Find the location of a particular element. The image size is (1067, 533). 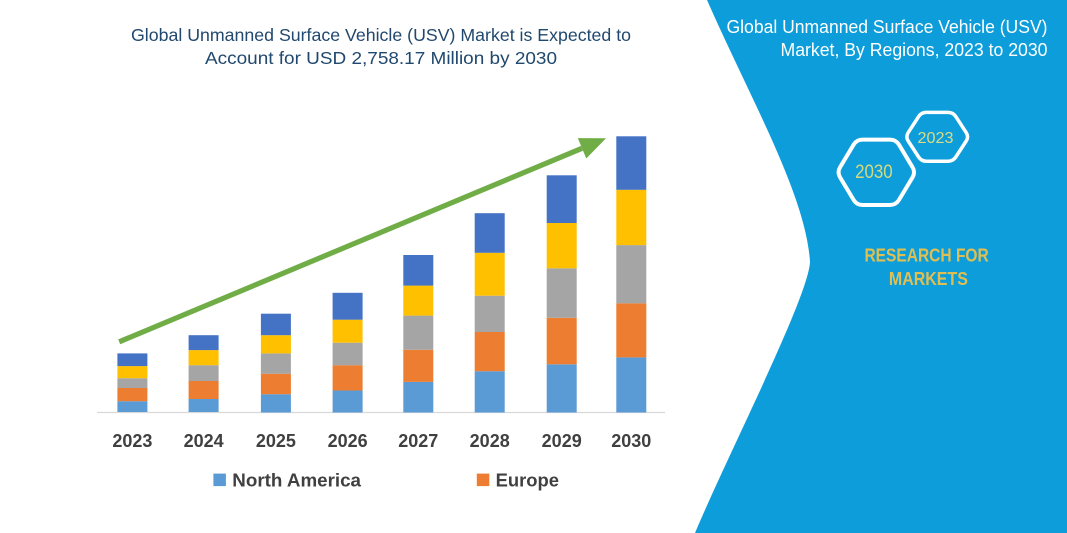

svg-text: North America is located at coordinates (296, 480).